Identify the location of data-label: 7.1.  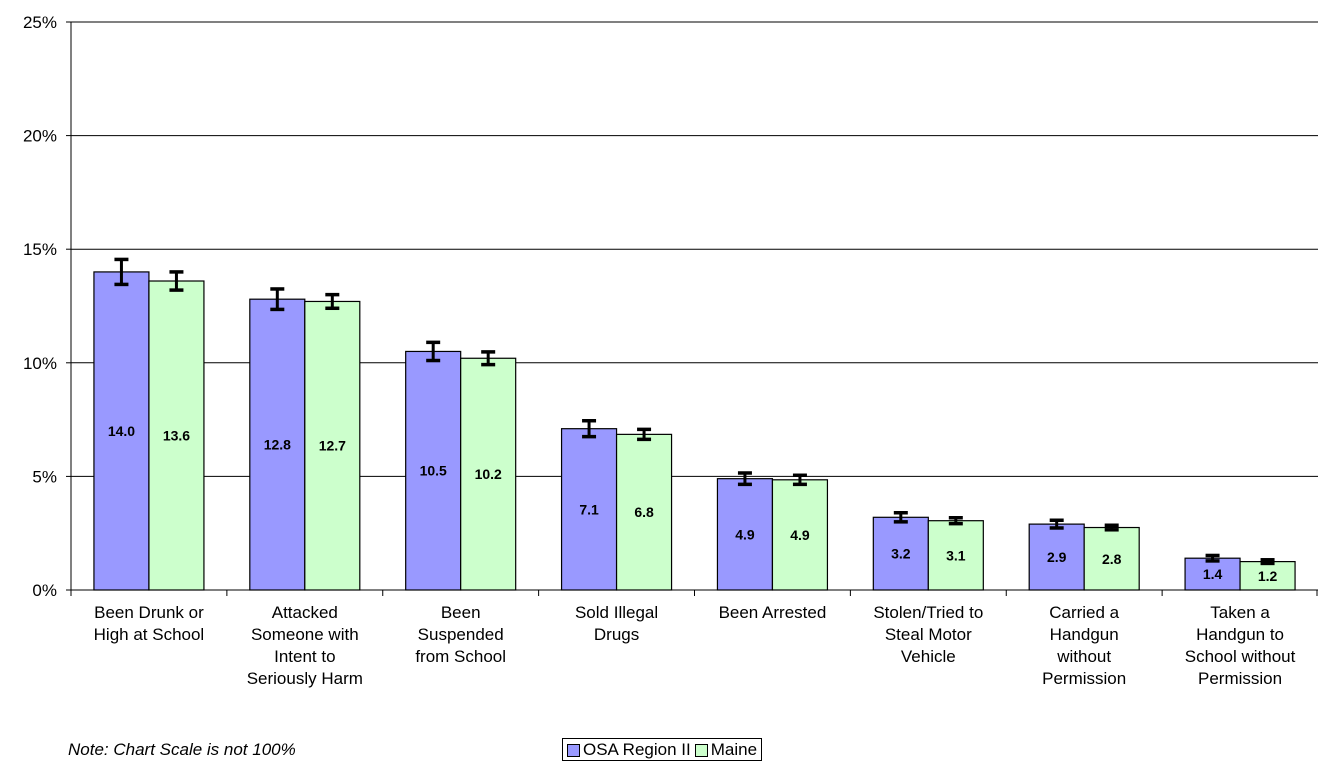
(589, 509).